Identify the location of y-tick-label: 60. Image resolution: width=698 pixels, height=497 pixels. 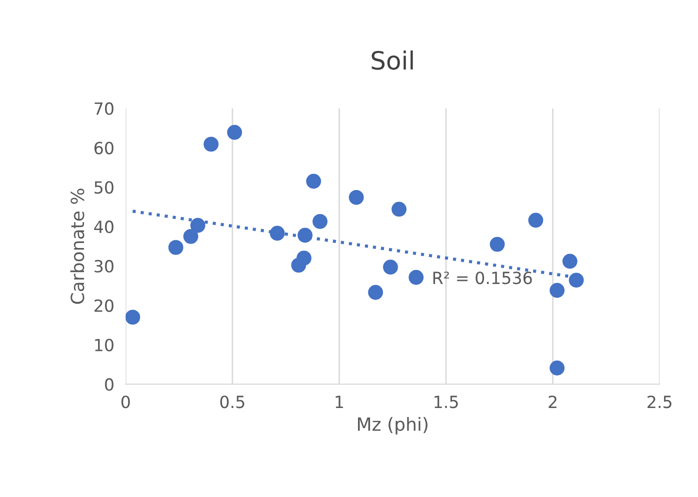
(104, 148).